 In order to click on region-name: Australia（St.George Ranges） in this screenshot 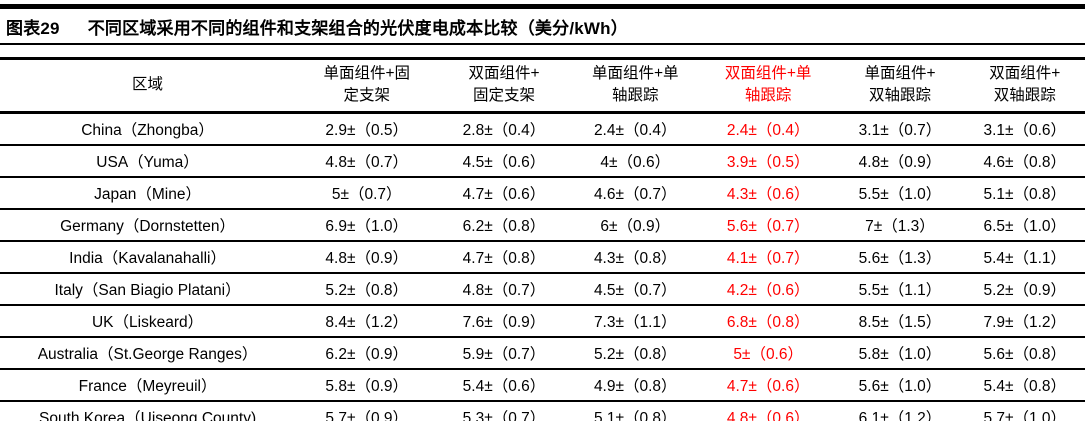, I will do `click(148, 353)`.